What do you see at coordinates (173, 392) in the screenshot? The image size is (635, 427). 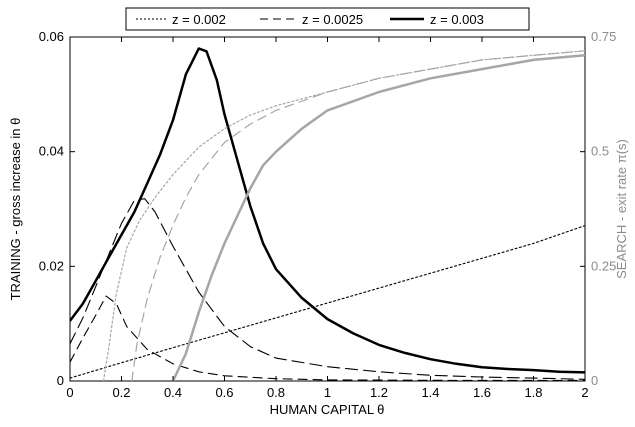 I see `x-tick-label: 0.4` at bounding box center [173, 392].